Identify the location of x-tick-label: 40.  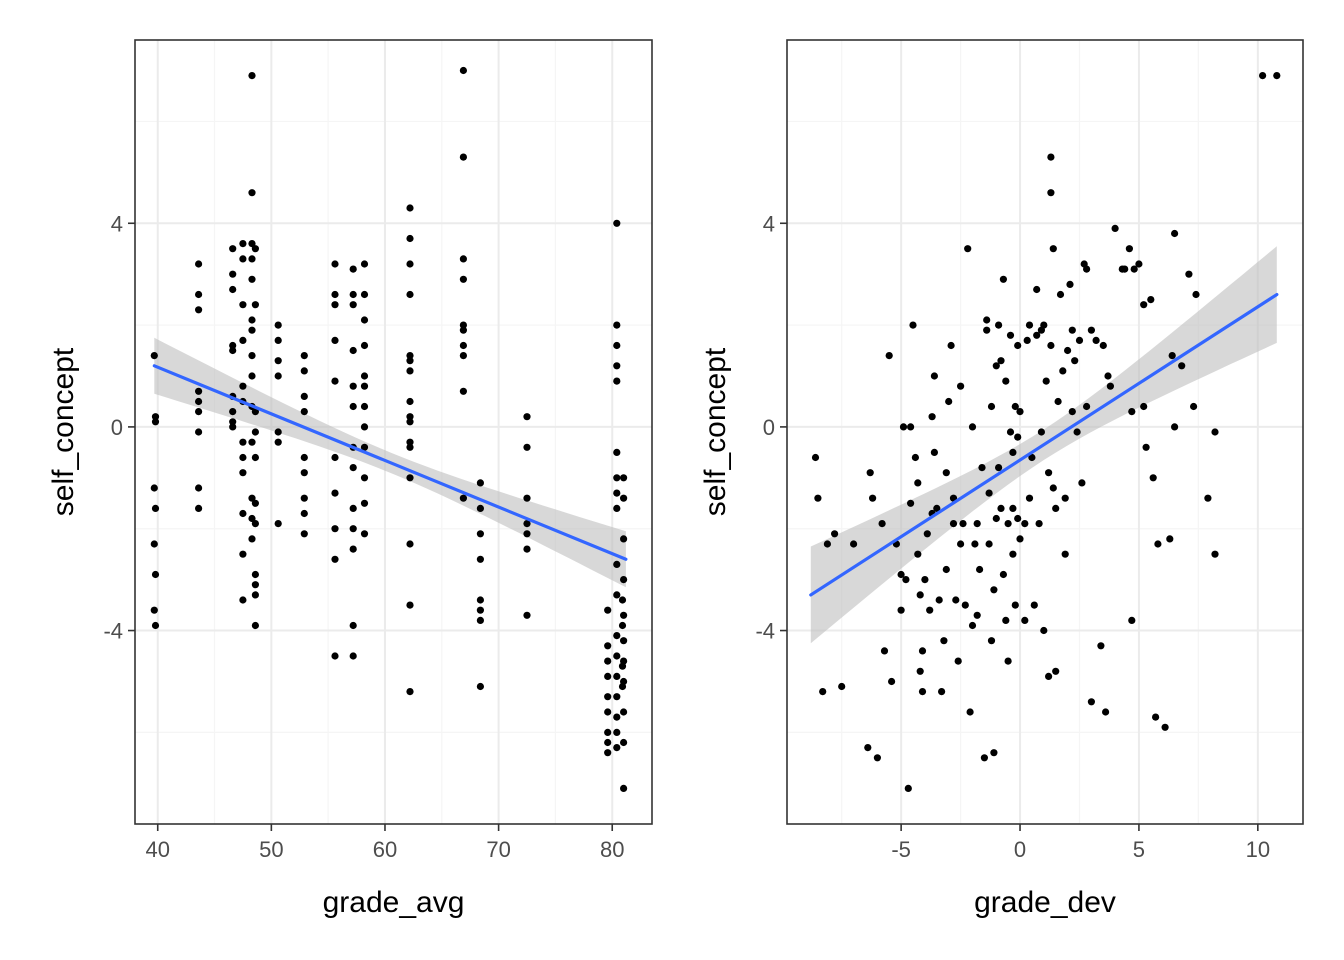
(157, 849).